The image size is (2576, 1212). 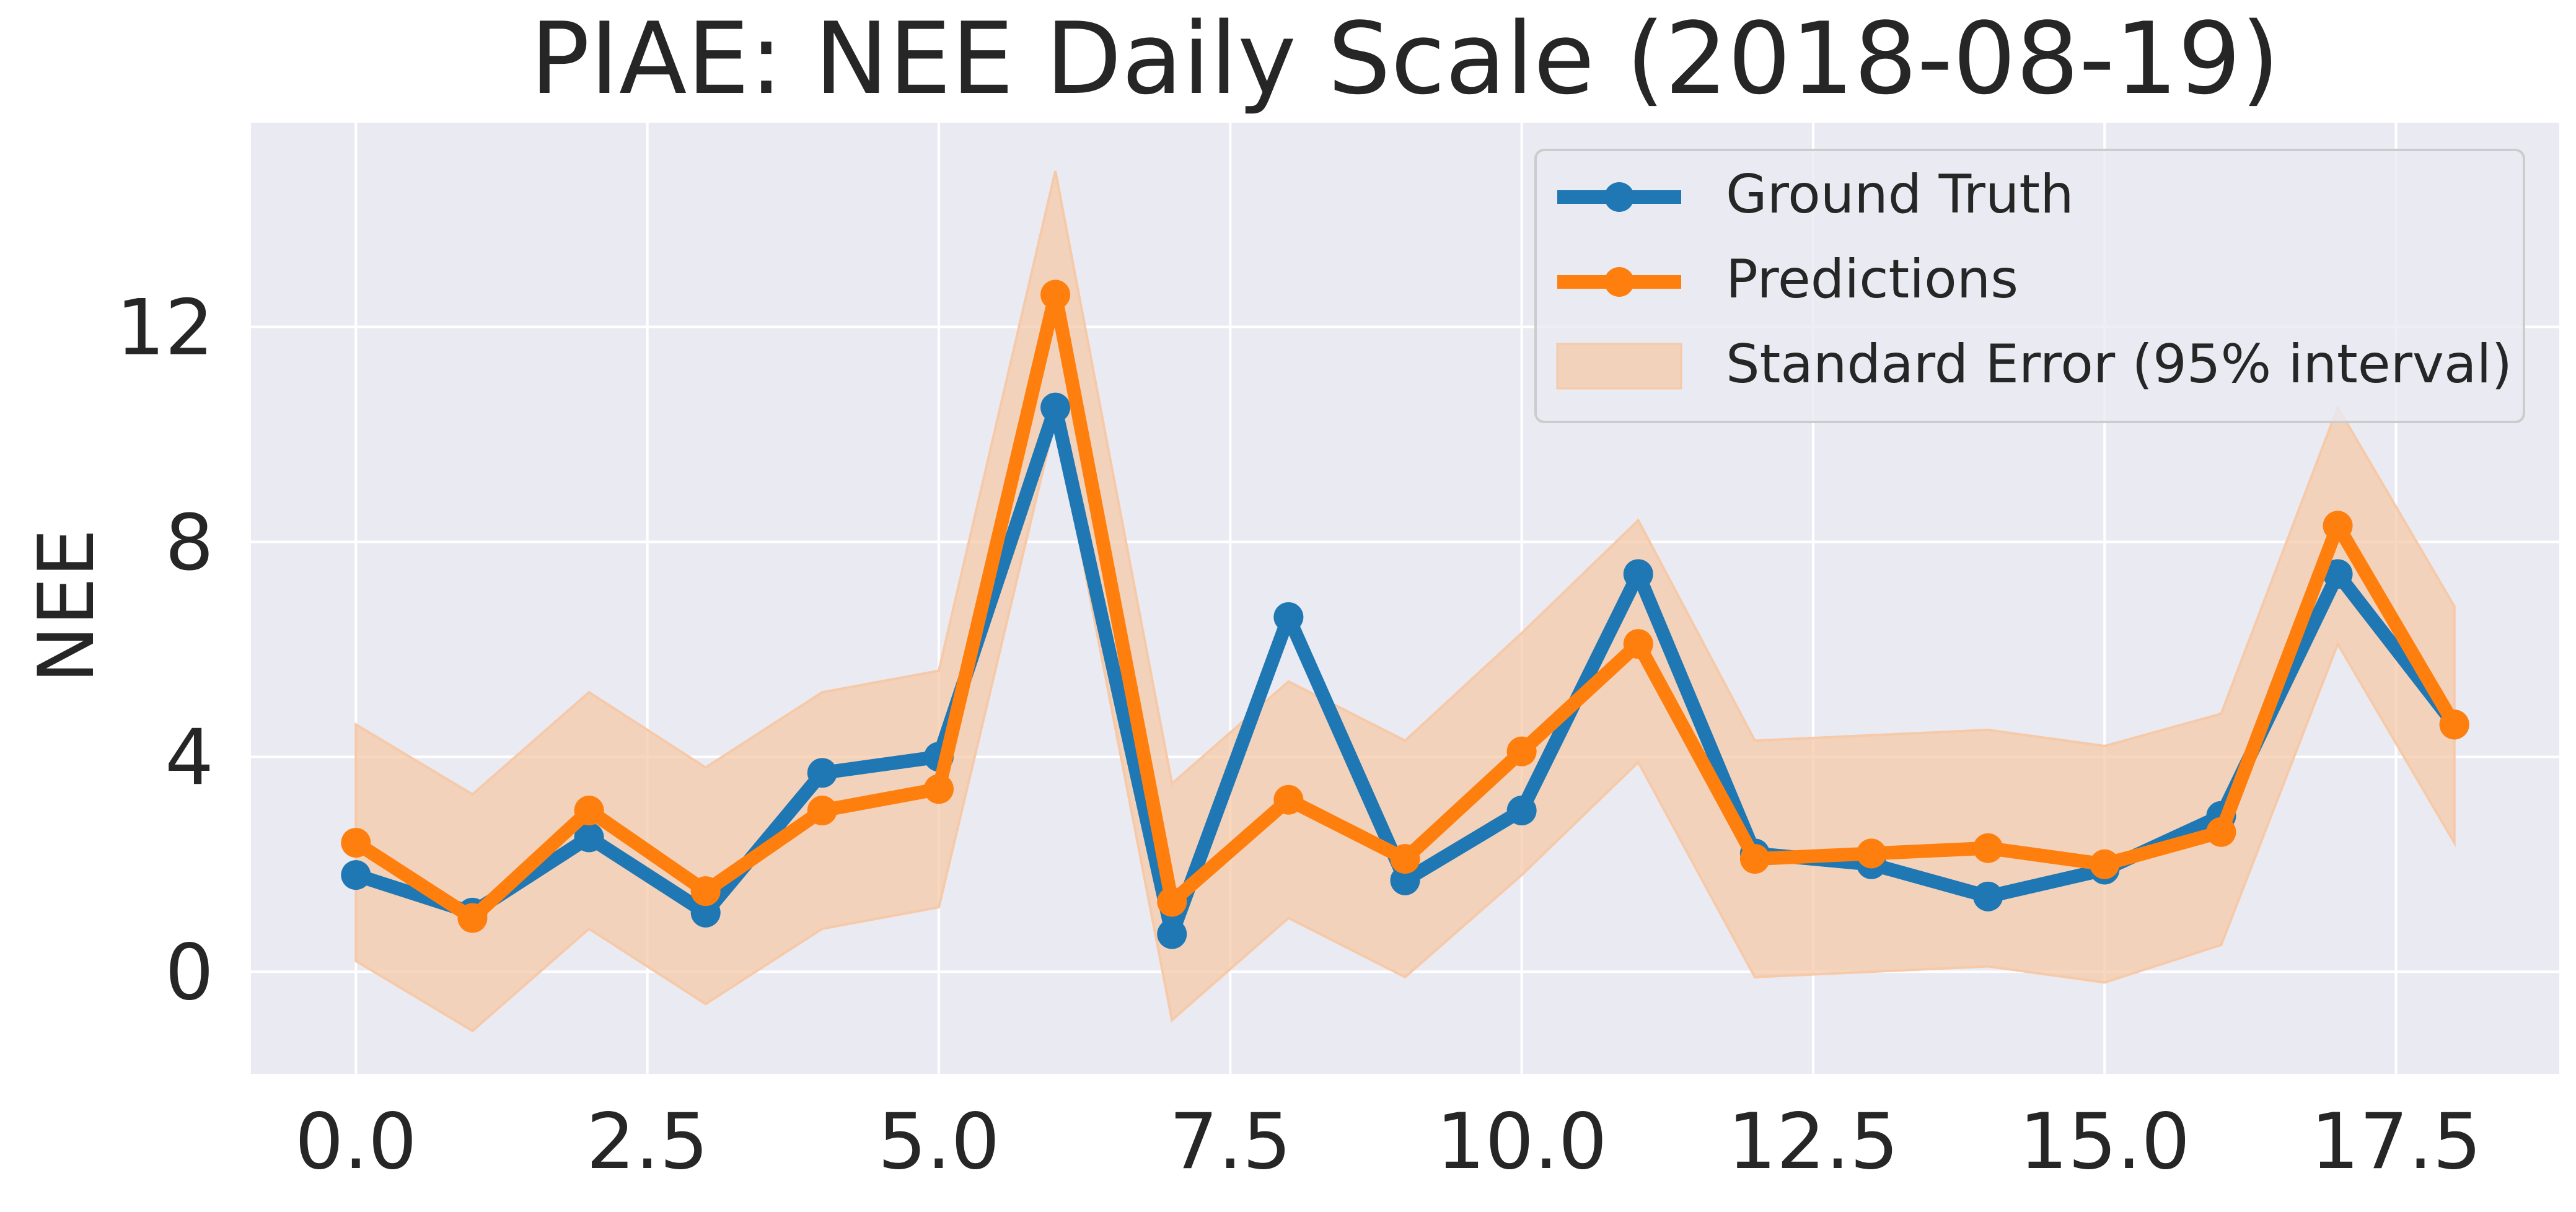 I want to click on y-tick-labels: 0 4 8 12, so click(x=165, y=651).